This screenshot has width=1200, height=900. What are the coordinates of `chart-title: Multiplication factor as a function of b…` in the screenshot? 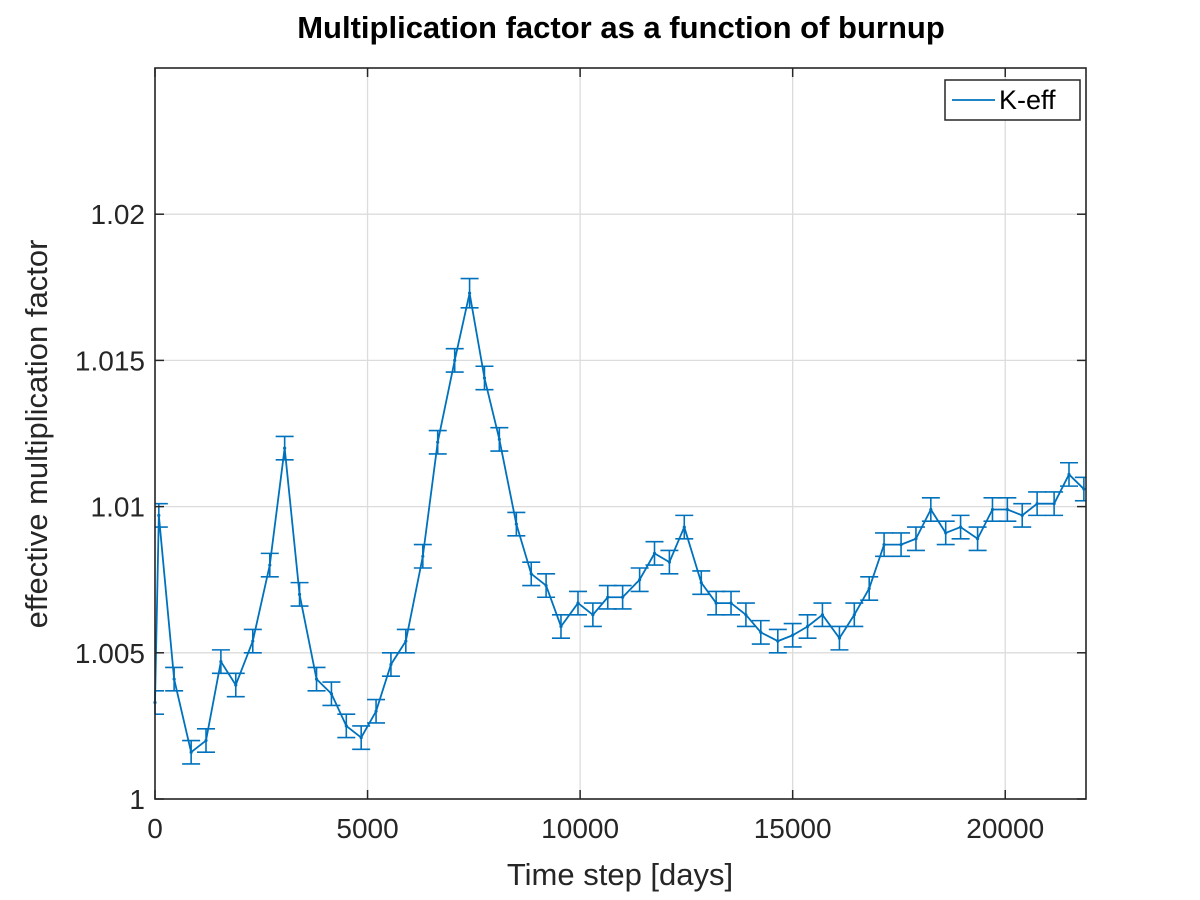 It's located at (621, 27).